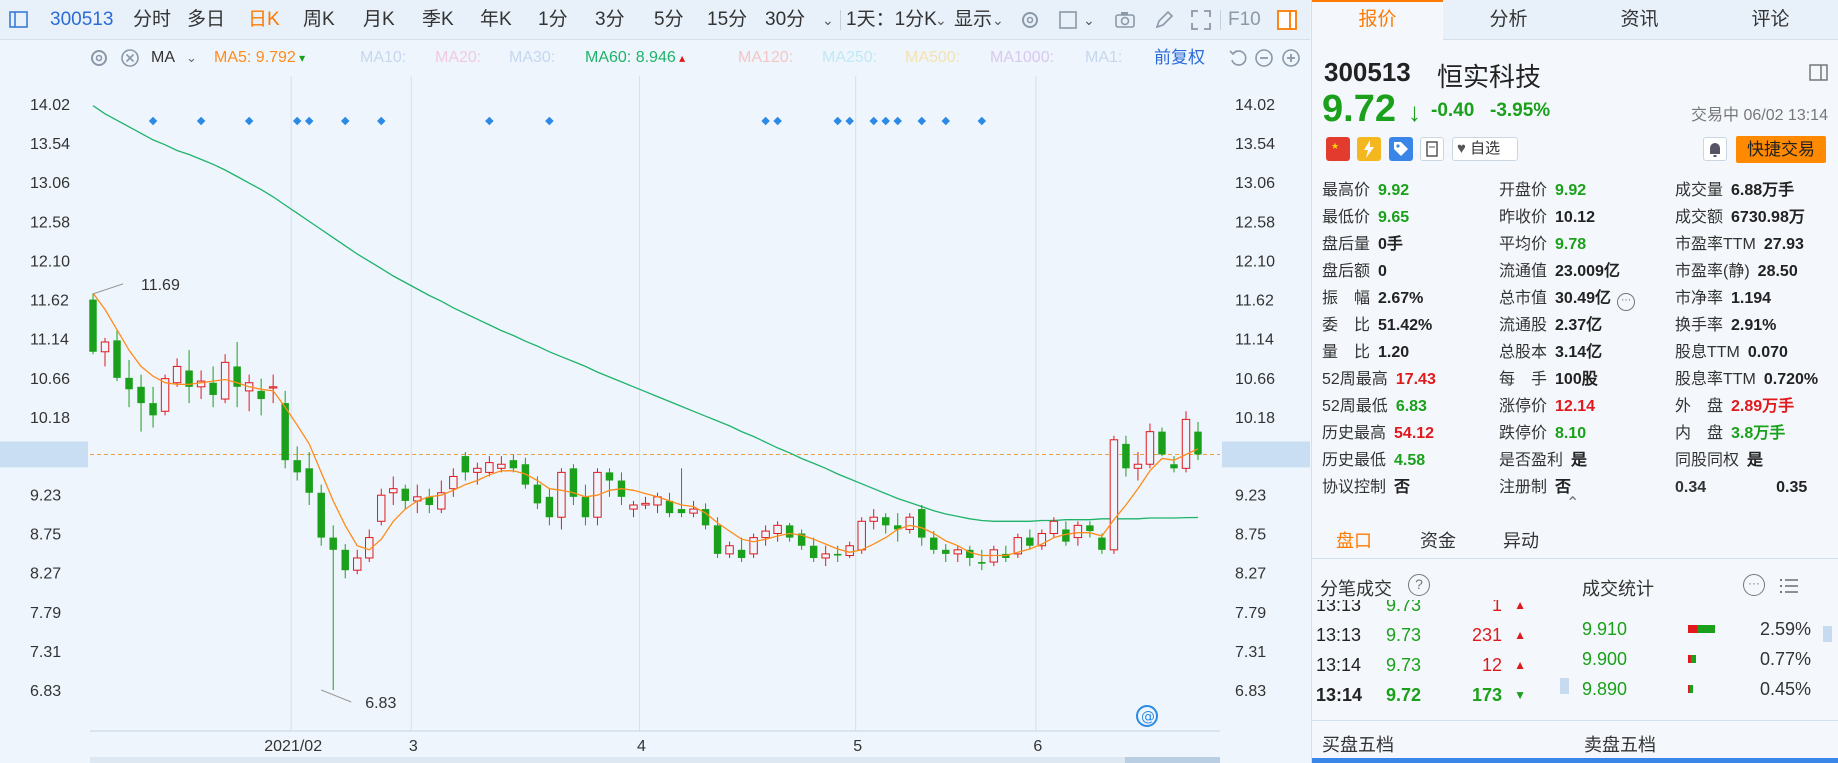 The image size is (1838, 763). What do you see at coordinates (727, 19) in the screenshot?
I see `period-tab-15min: 15分` at bounding box center [727, 19].